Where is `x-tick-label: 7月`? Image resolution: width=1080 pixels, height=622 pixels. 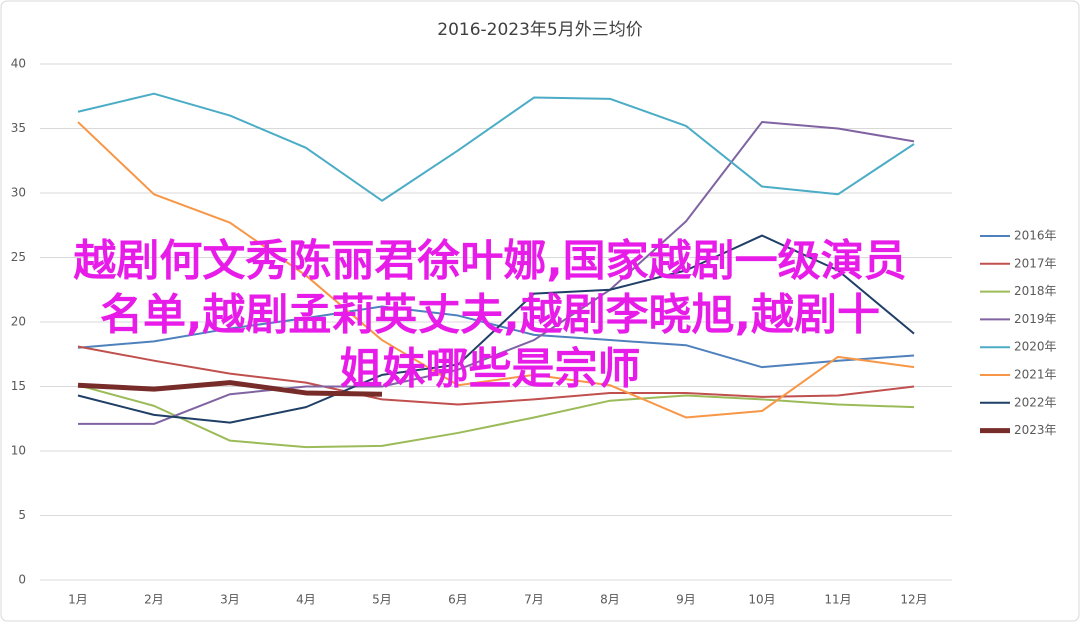 x-tick-label: 7月 is located at coordinates (534, 600).